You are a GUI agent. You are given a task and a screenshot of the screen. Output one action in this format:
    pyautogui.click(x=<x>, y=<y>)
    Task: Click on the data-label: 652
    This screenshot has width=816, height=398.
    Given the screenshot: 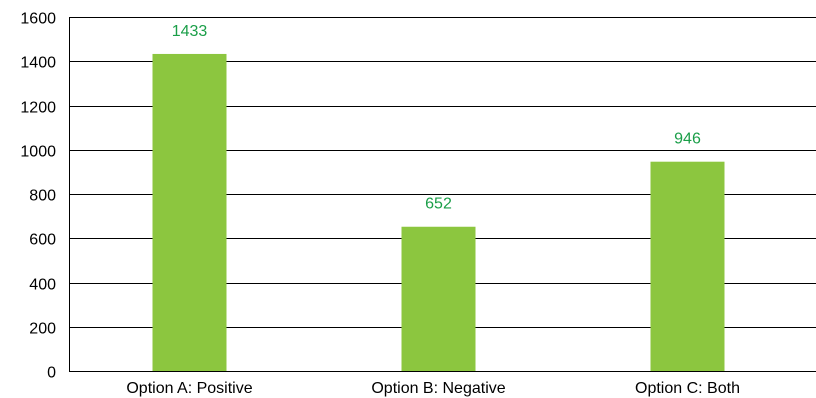 What is the action you would take?
    pyautogui.click(x=438, y=204)
    